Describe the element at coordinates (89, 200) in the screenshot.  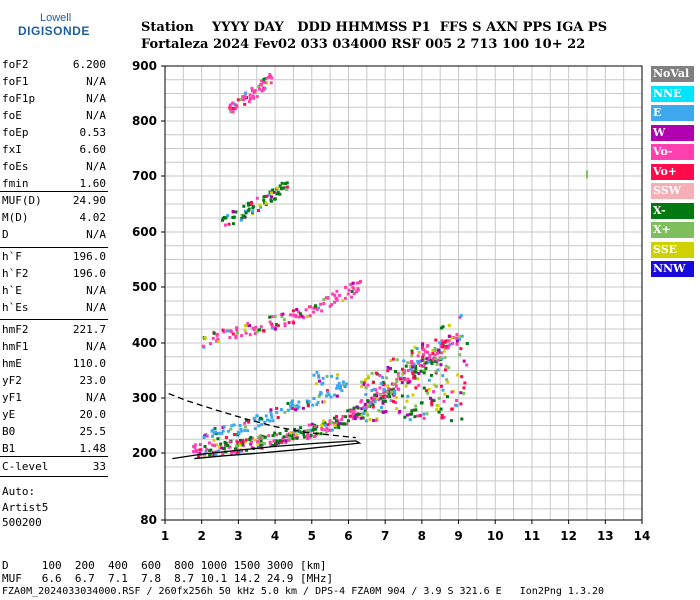
I see `param-value: 24.90` at that location.